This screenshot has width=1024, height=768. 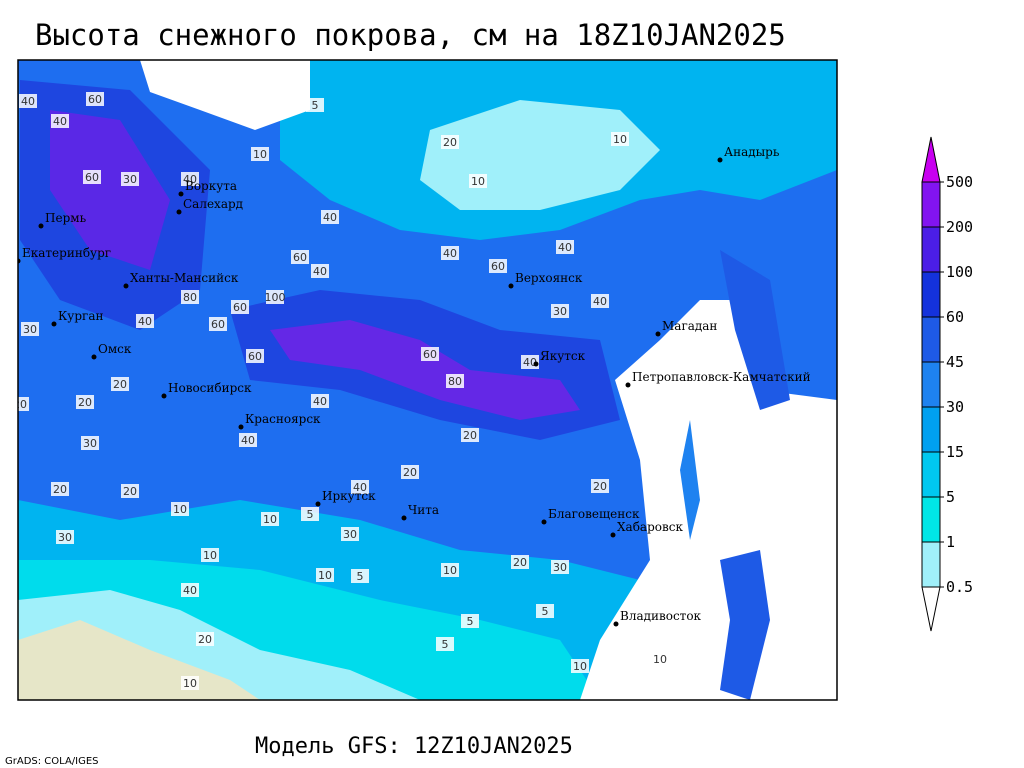 I want to click on kamchatka, so click(x=755, y=330).